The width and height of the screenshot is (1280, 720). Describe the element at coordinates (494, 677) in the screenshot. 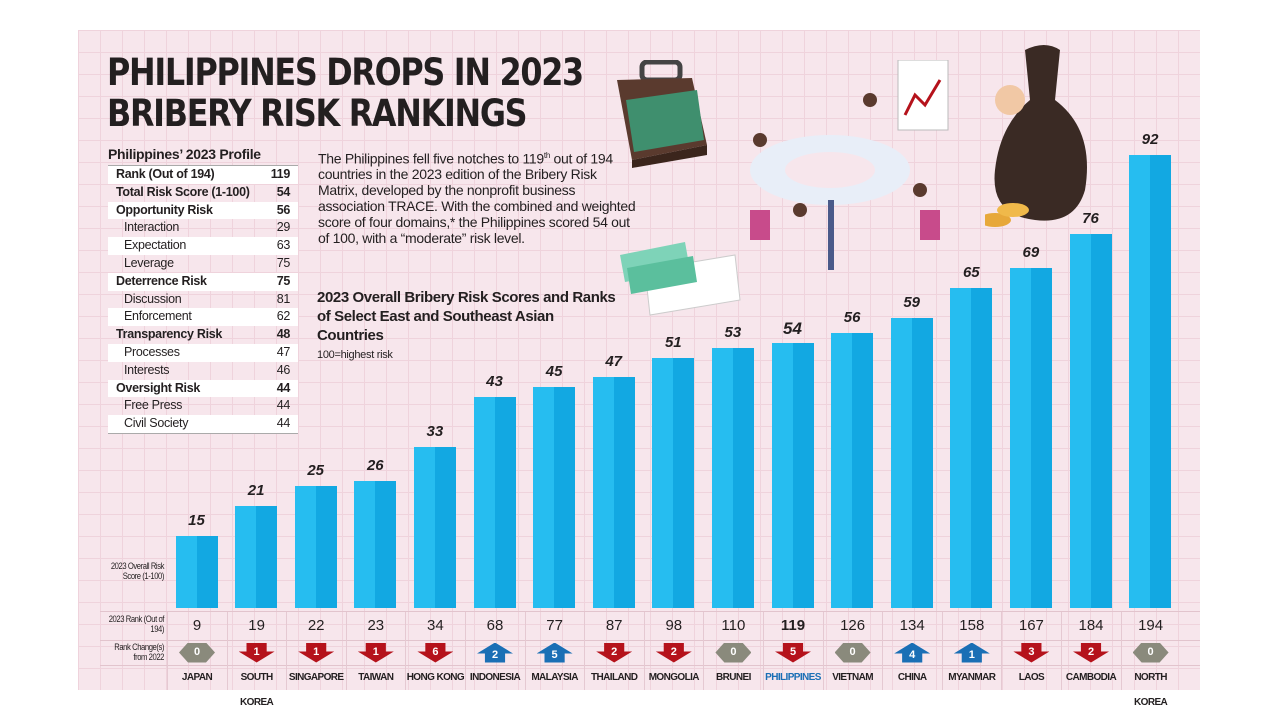

I see `country-label: INDONESIA` at that location.